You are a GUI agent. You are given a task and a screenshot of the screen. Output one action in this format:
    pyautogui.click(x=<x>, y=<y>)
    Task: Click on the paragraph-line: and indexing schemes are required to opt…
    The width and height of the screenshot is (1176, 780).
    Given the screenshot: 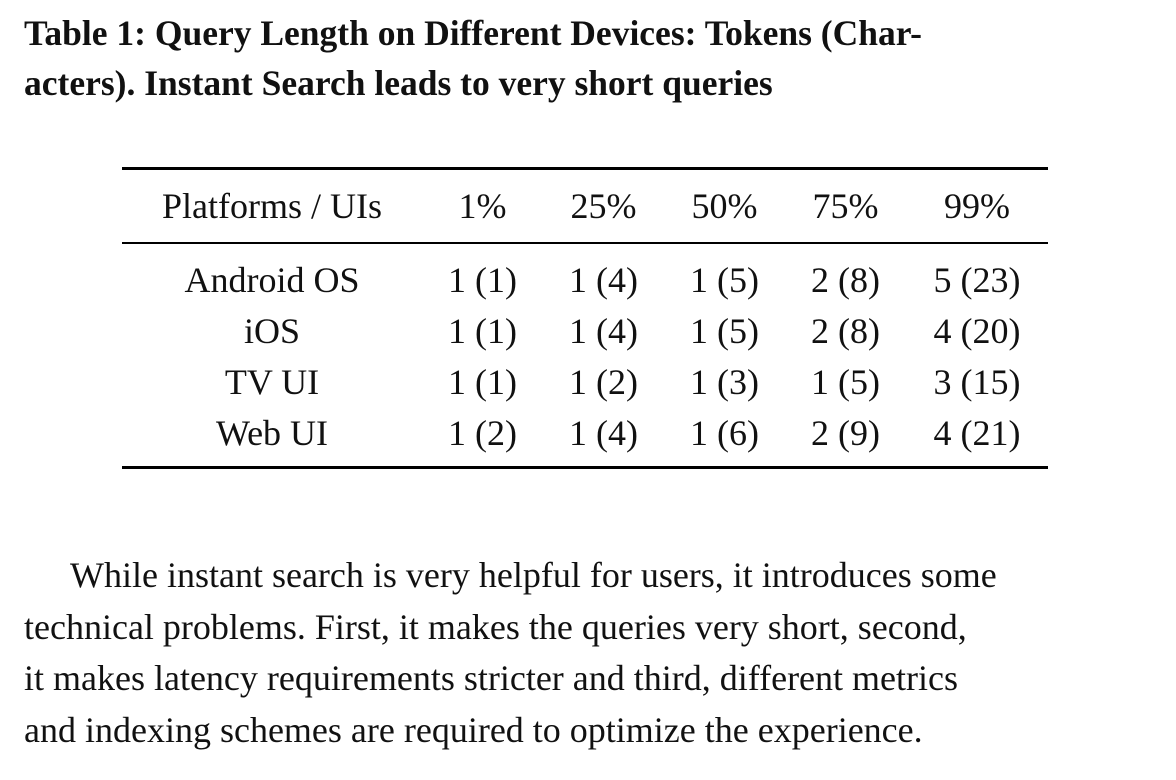 What is the action you would take?
    pyautogui.click(x=473, y=729)
    